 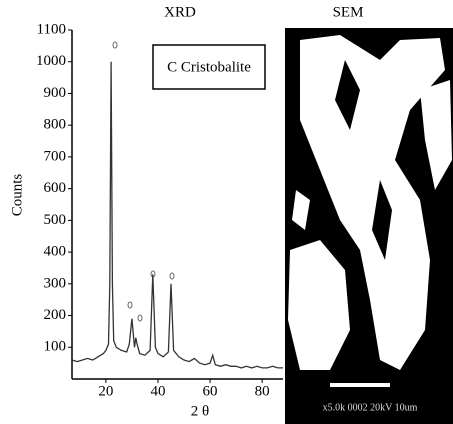 I want to click on y-tick-label: 800, so click(x=55, y=125).